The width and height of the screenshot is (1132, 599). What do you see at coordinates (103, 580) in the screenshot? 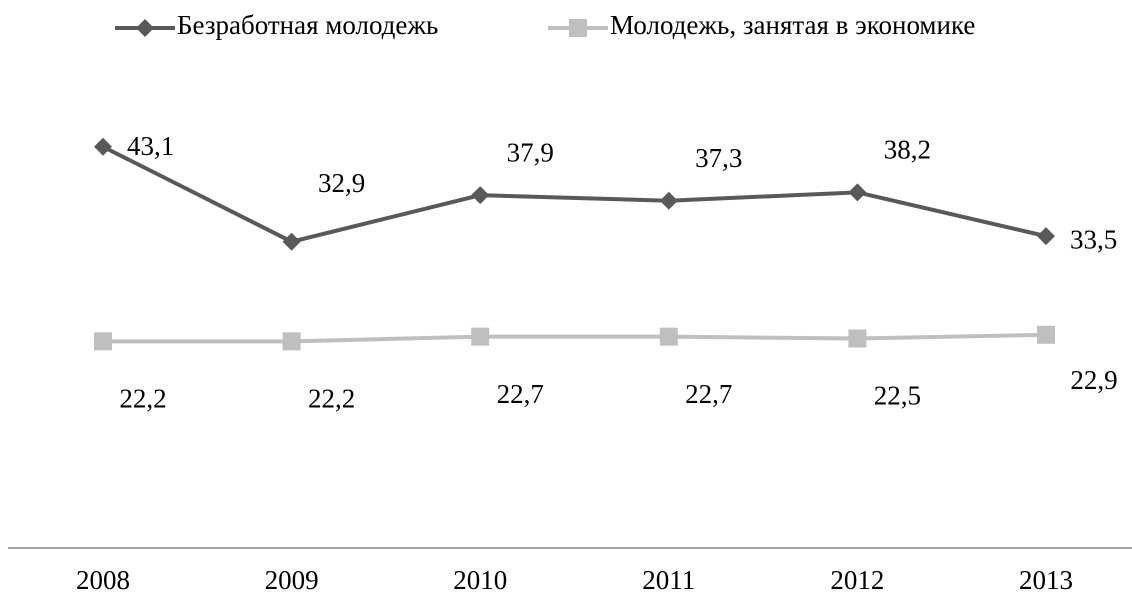
I see `x-tick-label: 2008` at bounding box center [103, 580].